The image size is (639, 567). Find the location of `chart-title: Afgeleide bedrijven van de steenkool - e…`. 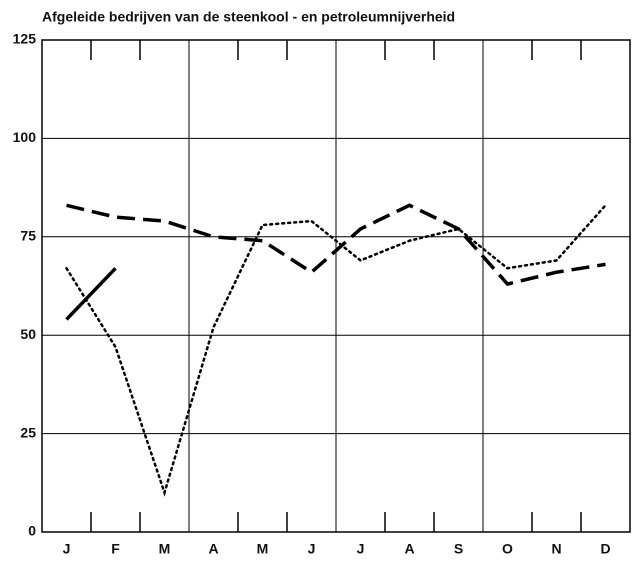

chart-title: Afgeleide bedrijven van de steenkool - e… is located at coordinates (248, 17).